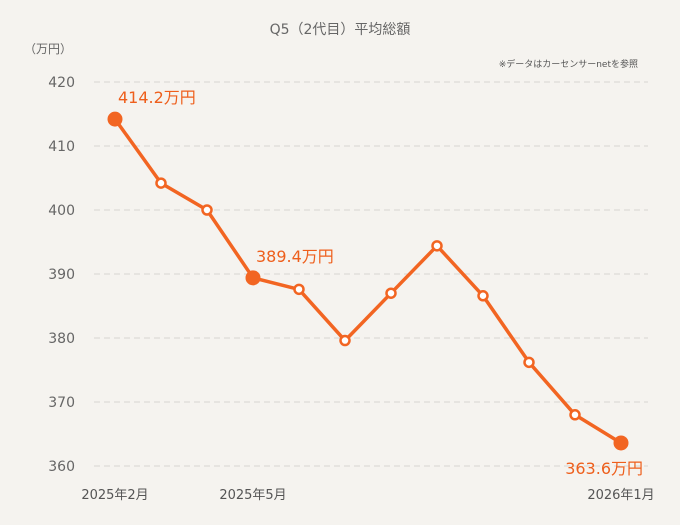 The height and width of the screenshot is (525, 680). Describe the element at coordinates (61, 147) in the screenshot. I see `y-tick-label: 410` at that location.